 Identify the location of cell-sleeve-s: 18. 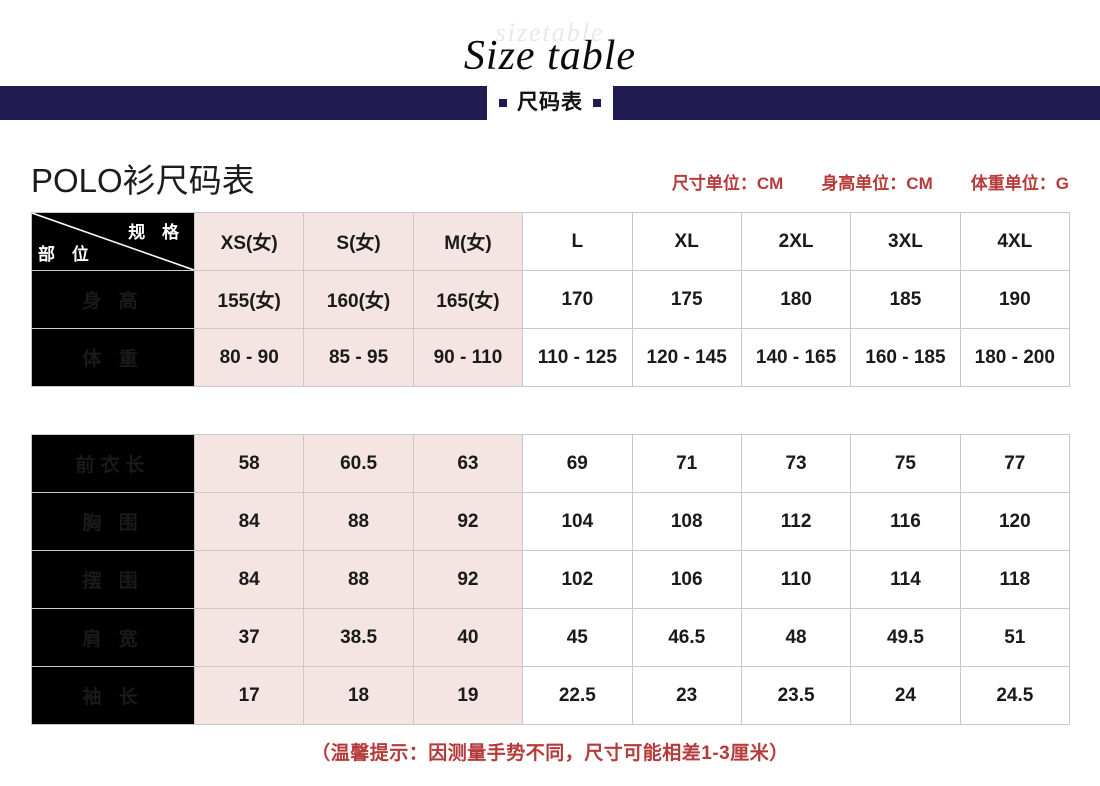
(358, 695).